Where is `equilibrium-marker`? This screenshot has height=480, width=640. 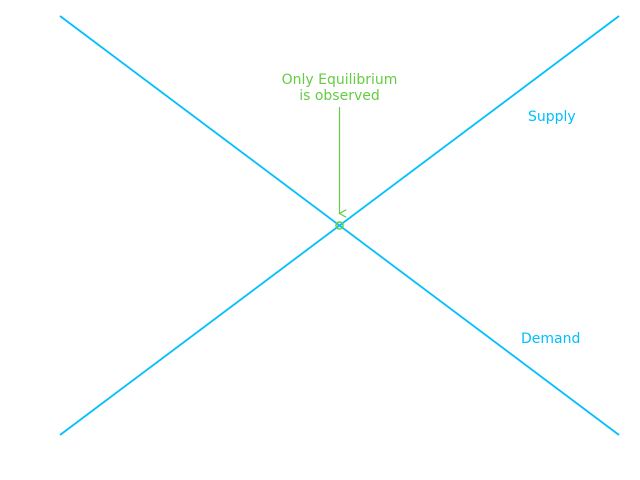 equilibrium-marker is located at coordinates (339, 225).